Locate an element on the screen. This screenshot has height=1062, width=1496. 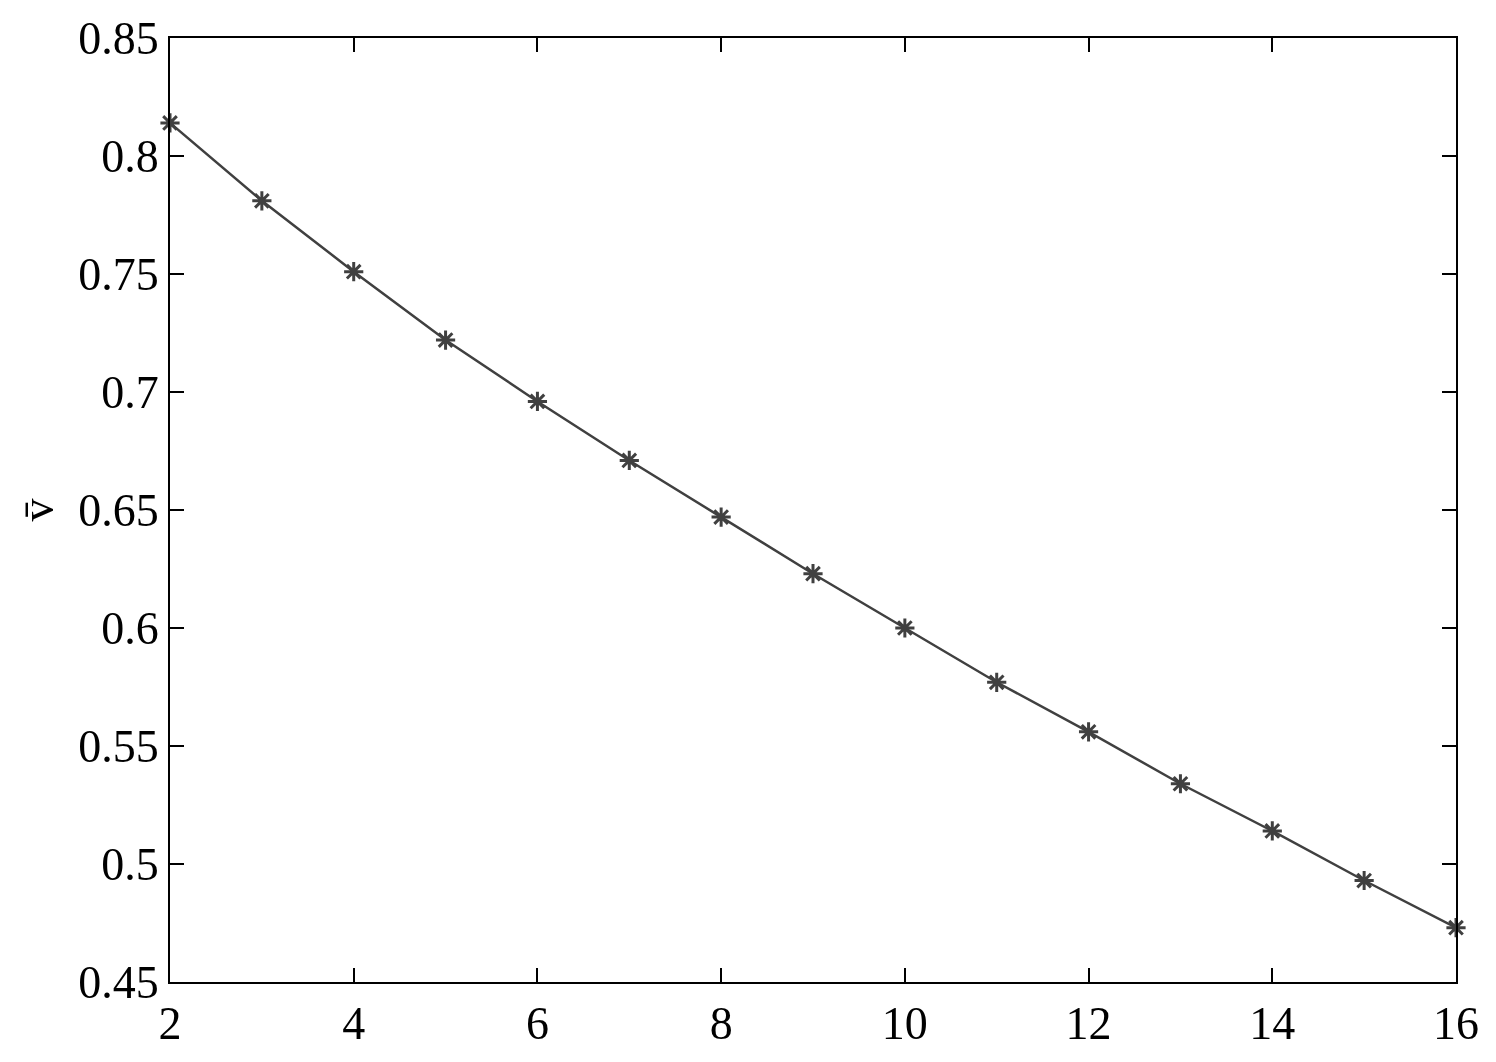
x-tick-label: 8 is located at coordinates (721, 1024).